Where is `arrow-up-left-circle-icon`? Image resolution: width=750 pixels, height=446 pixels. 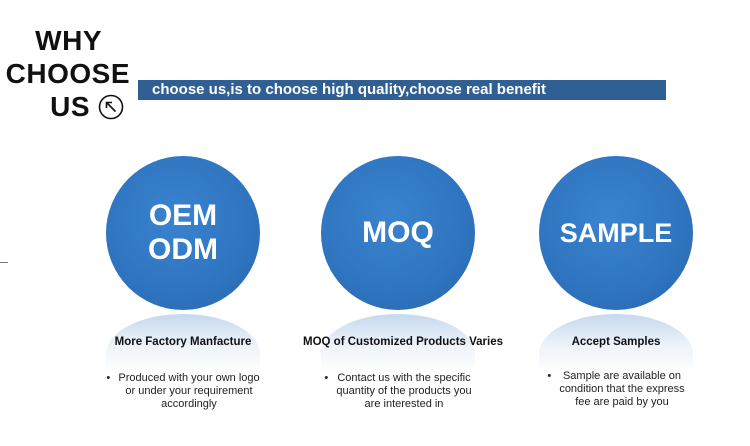
arrow-up-left-circle-icon is located at coordinates (111, 107).